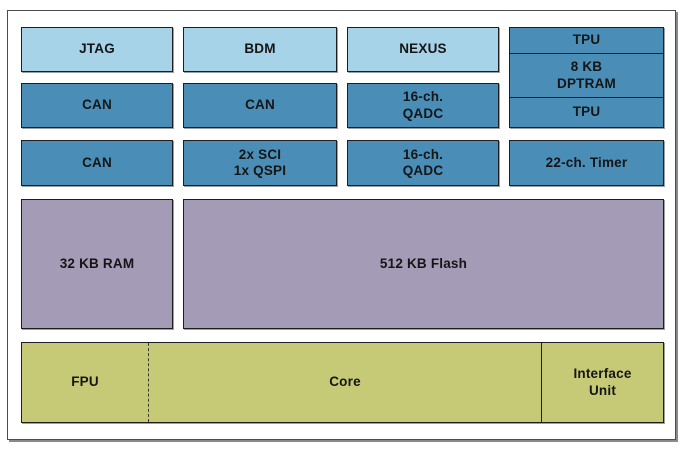 The image size is (687, 453). I want to click on block-bdm: BDM, so click(260, 49).